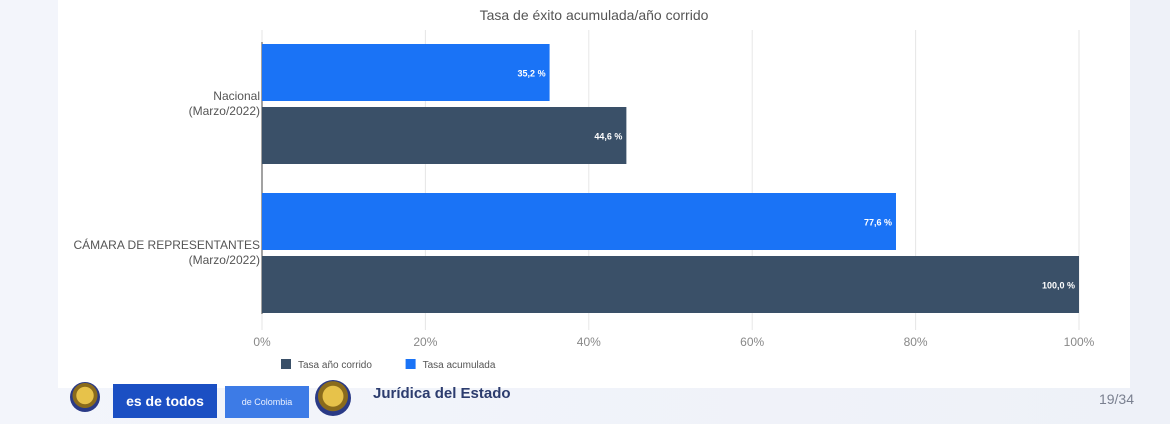 The image size is (1170, 424). I want to click on x-tick-label: 40%, so click(589, 342).